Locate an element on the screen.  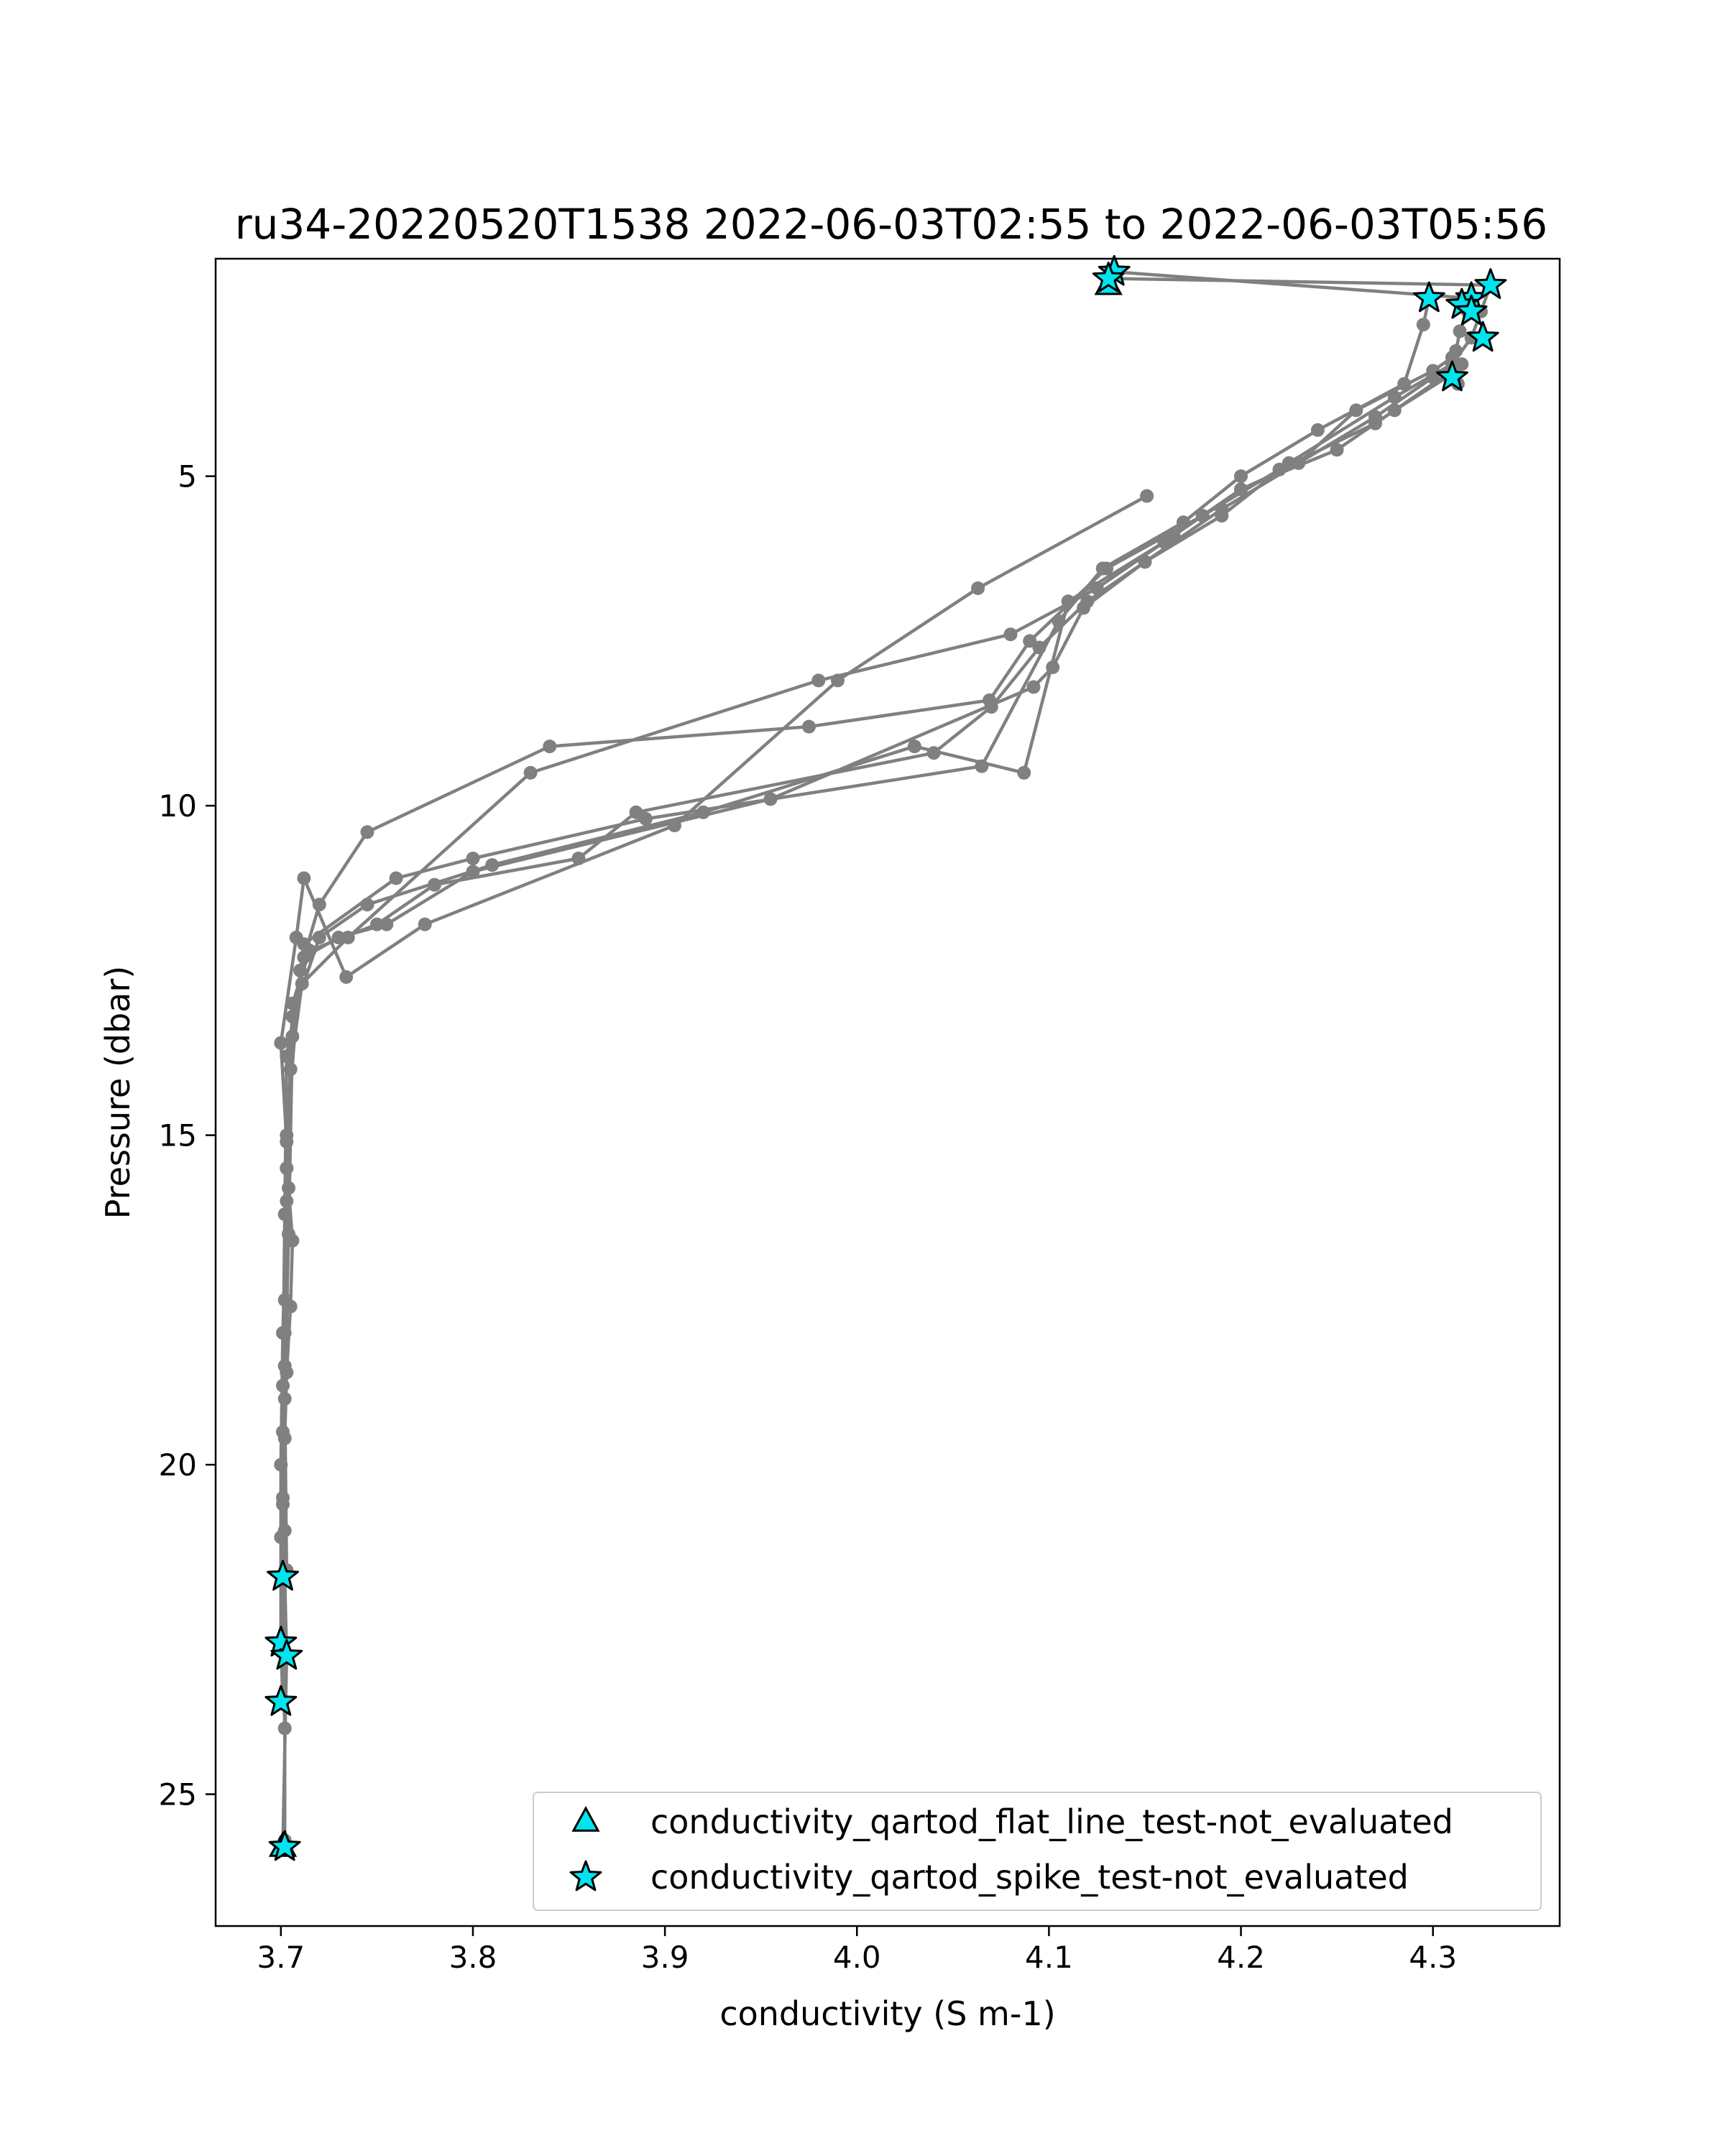
y-axis: 5 10 15 20 25 is located at coordinates (187, 1136).